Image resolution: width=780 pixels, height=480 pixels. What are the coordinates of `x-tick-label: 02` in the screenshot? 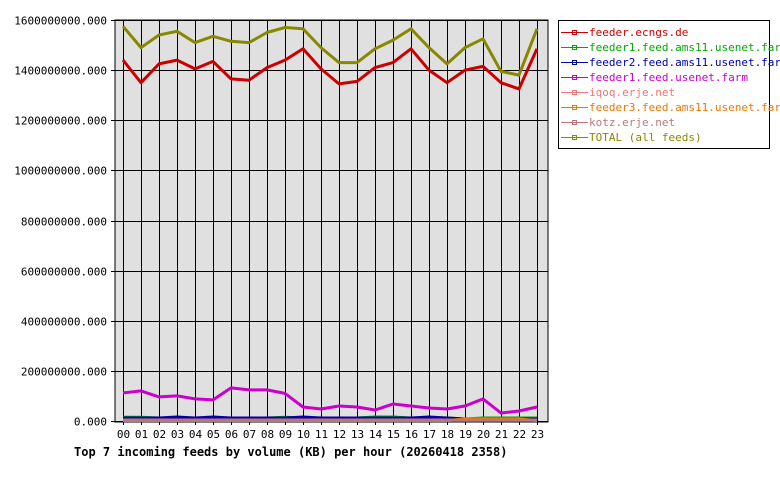 It's located at (159, 434).